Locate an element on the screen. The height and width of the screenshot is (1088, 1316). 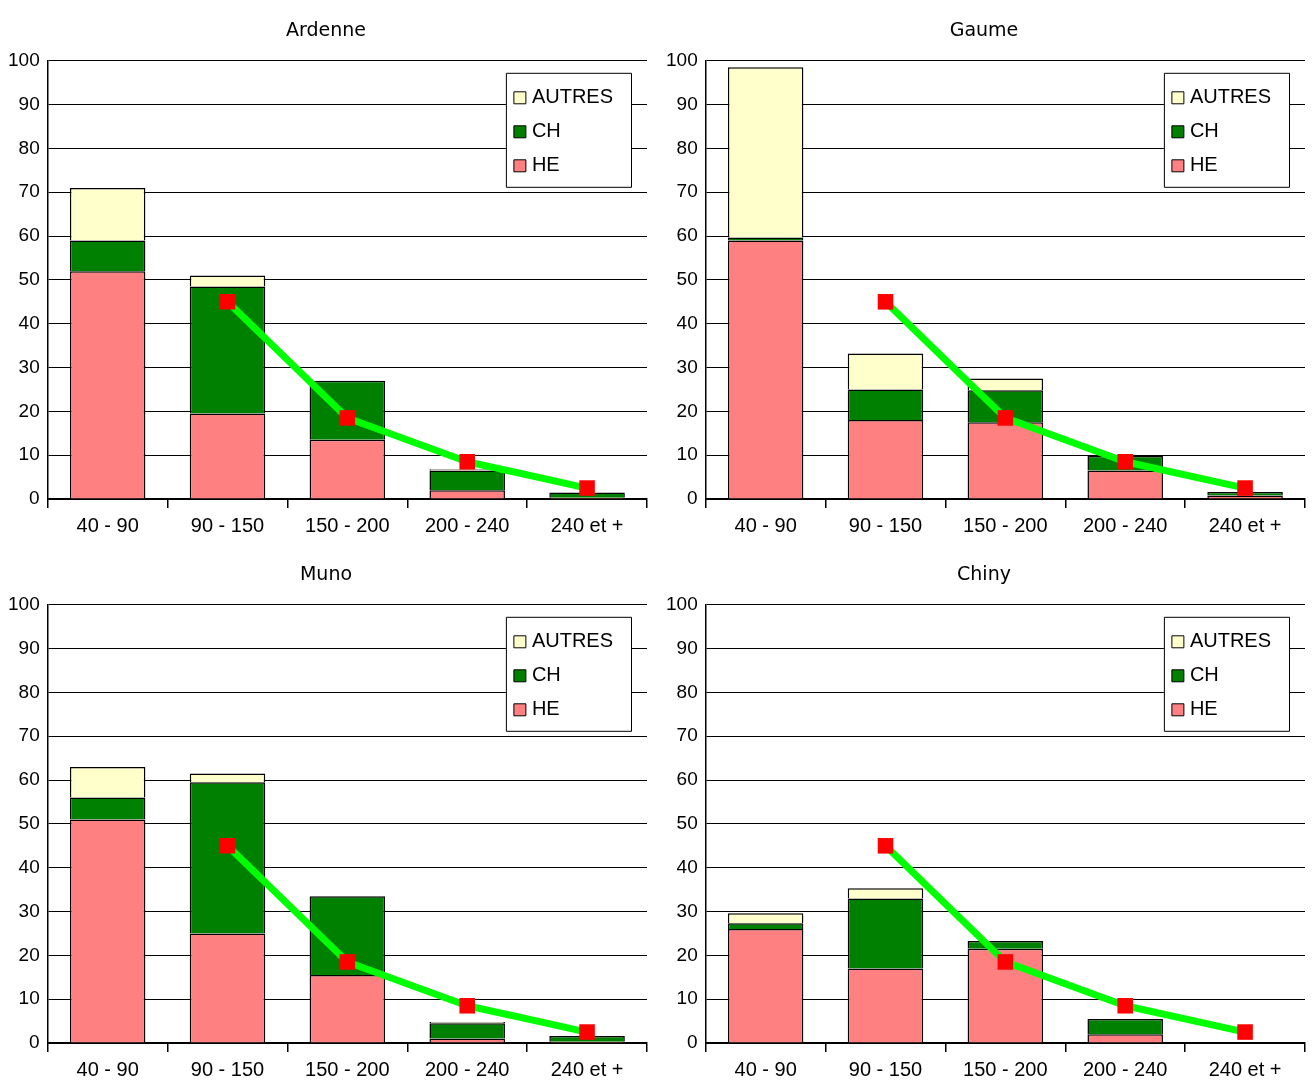
chart-title: Gaume is located at coordinates (984, 29).